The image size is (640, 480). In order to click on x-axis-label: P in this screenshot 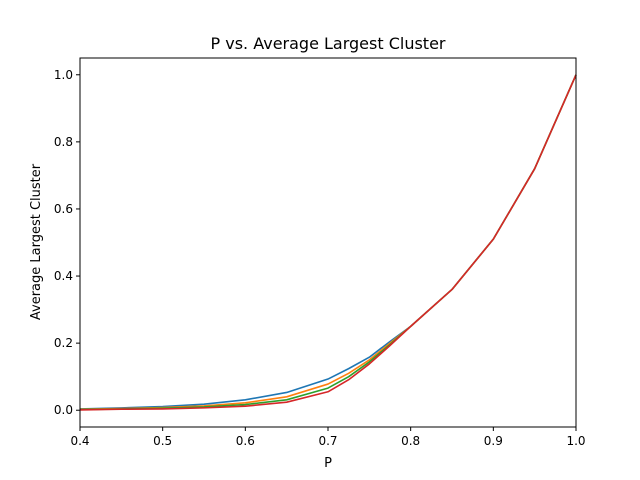, I will do `click(328, 463)`.